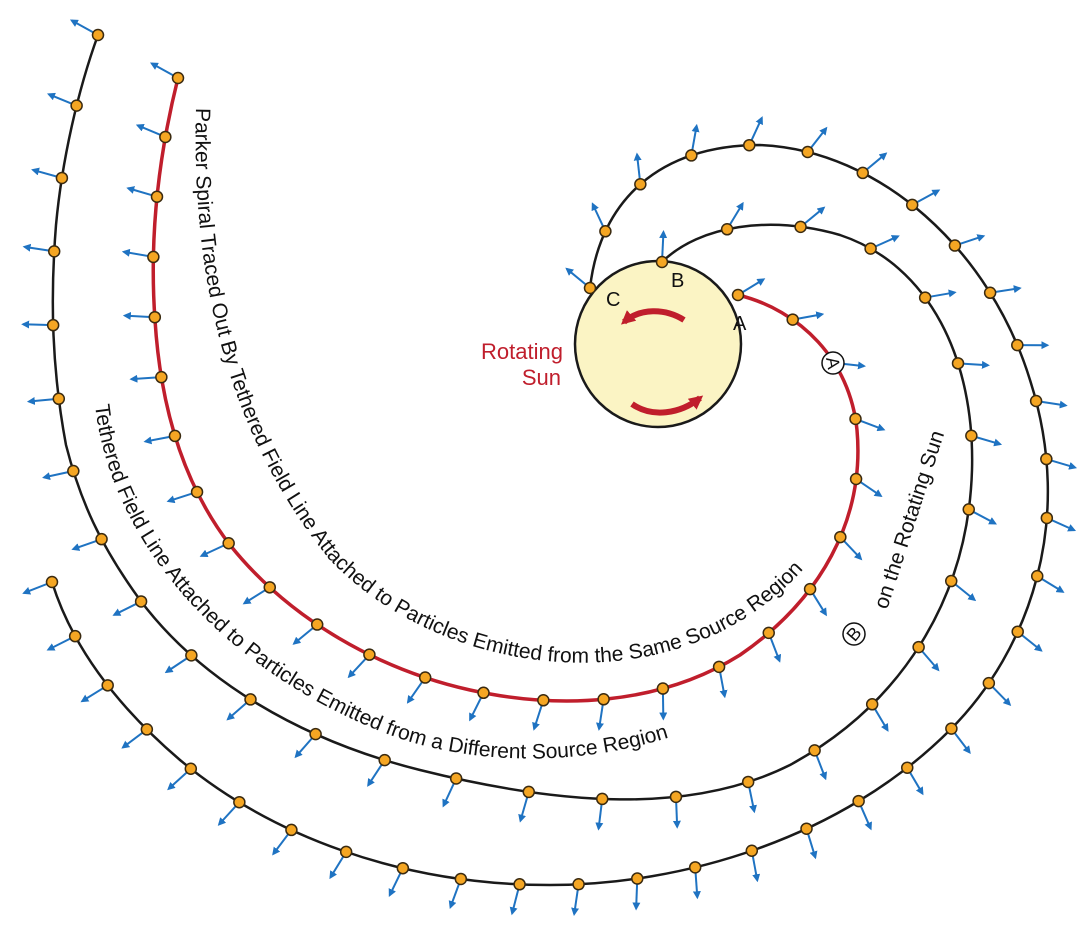 The image size is (1091, 934). What do you see at coordinates (522, 351) in the screenshot?
I see `sun-label-line1: Rotating` at bounding box center [522, 351].